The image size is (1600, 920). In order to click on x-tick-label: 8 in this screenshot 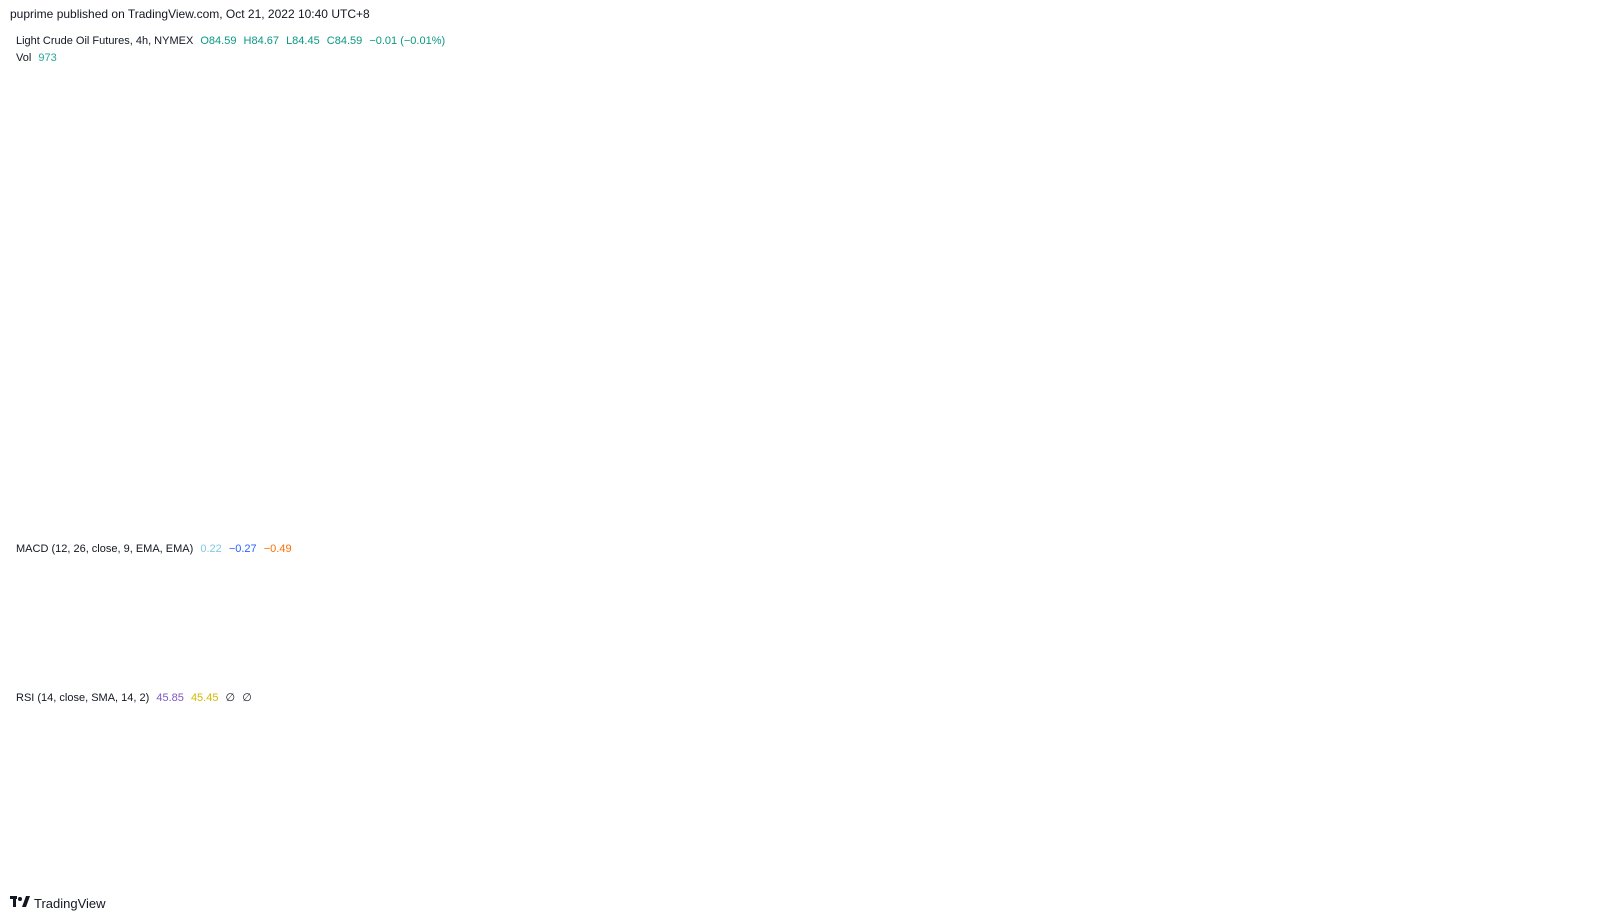, I will do `click(496, 855)`.